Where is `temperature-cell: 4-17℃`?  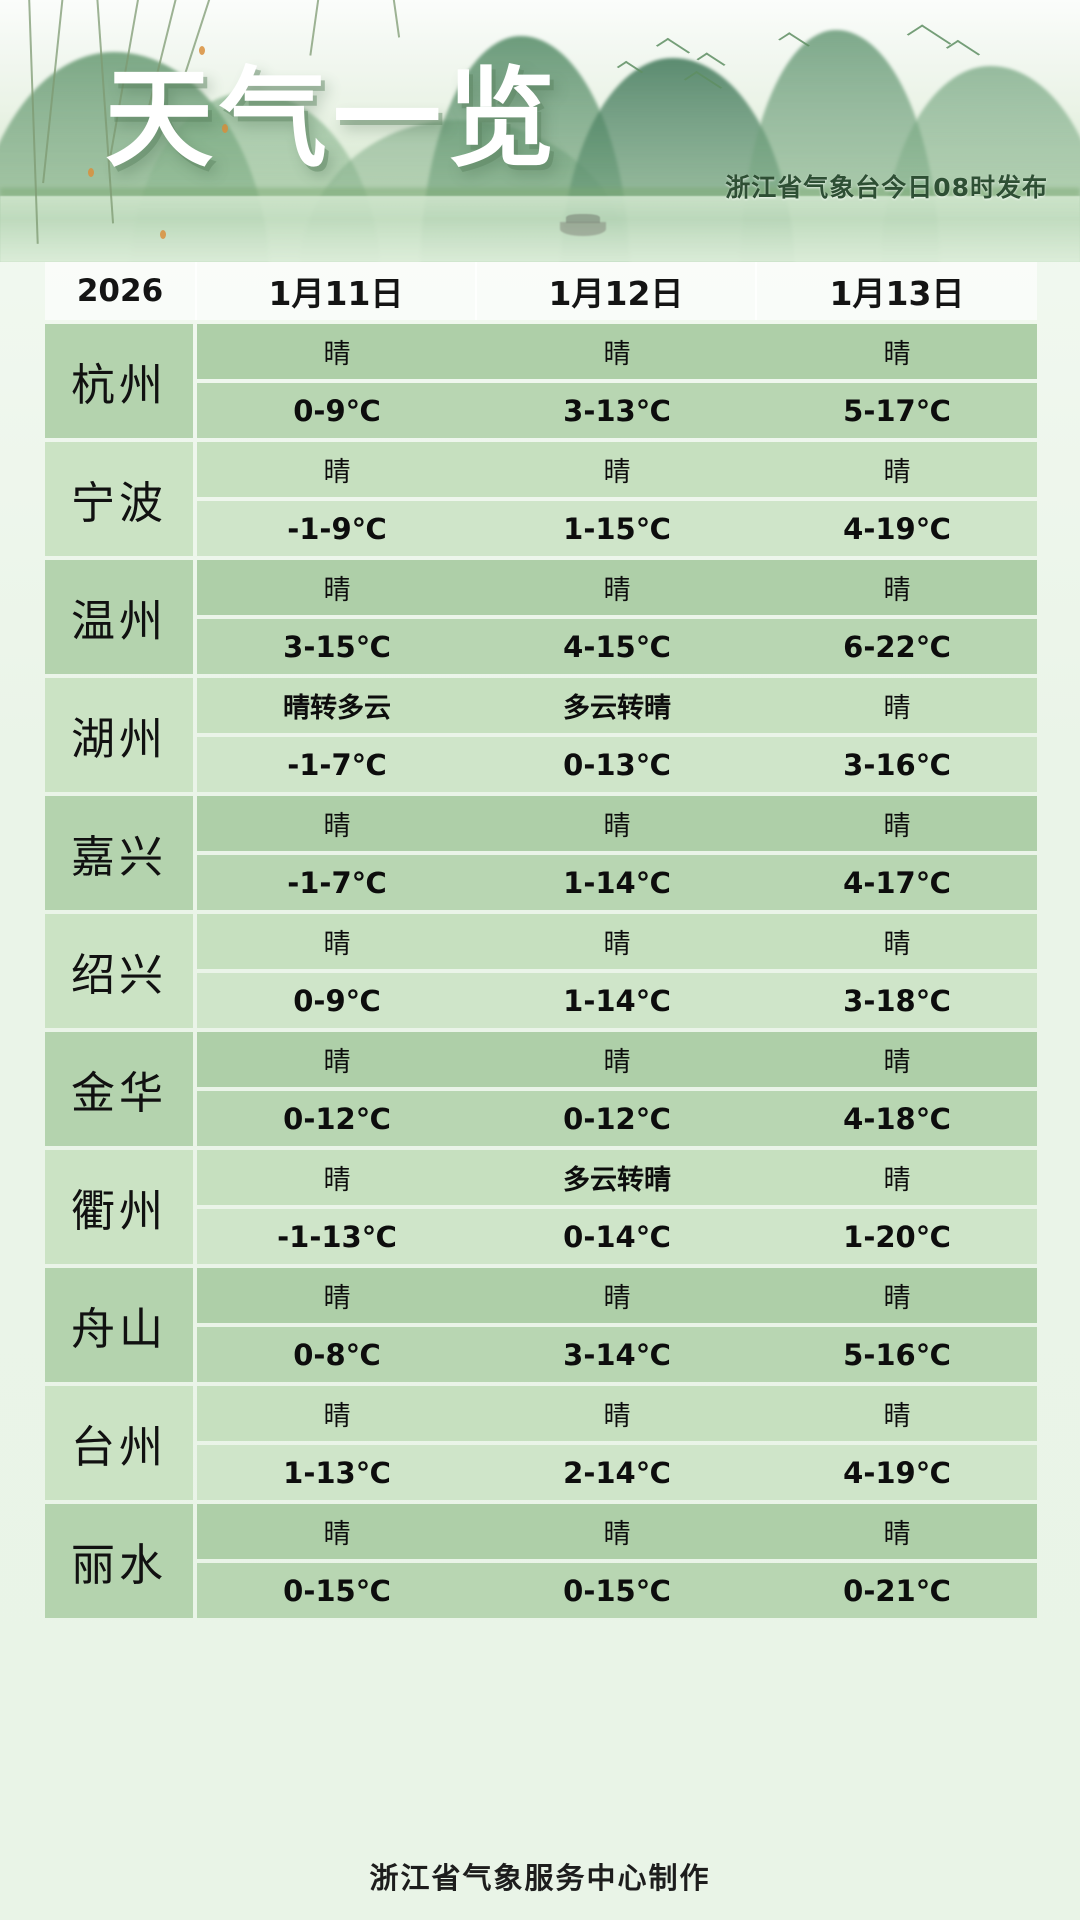 temperature-cell: 4-17℃ is located at coordinates (897, 882).